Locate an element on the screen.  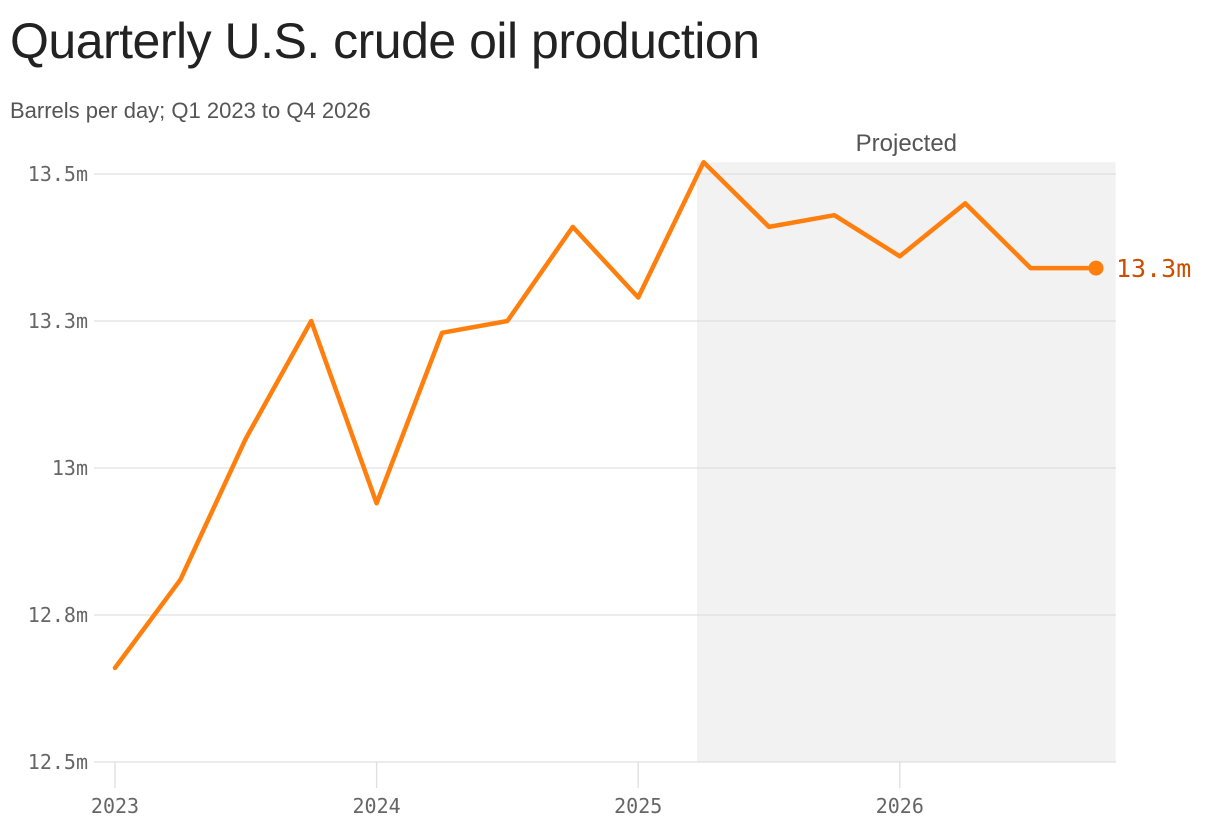
y-tick-label: 13.3m is located at coordinates (58, 321).